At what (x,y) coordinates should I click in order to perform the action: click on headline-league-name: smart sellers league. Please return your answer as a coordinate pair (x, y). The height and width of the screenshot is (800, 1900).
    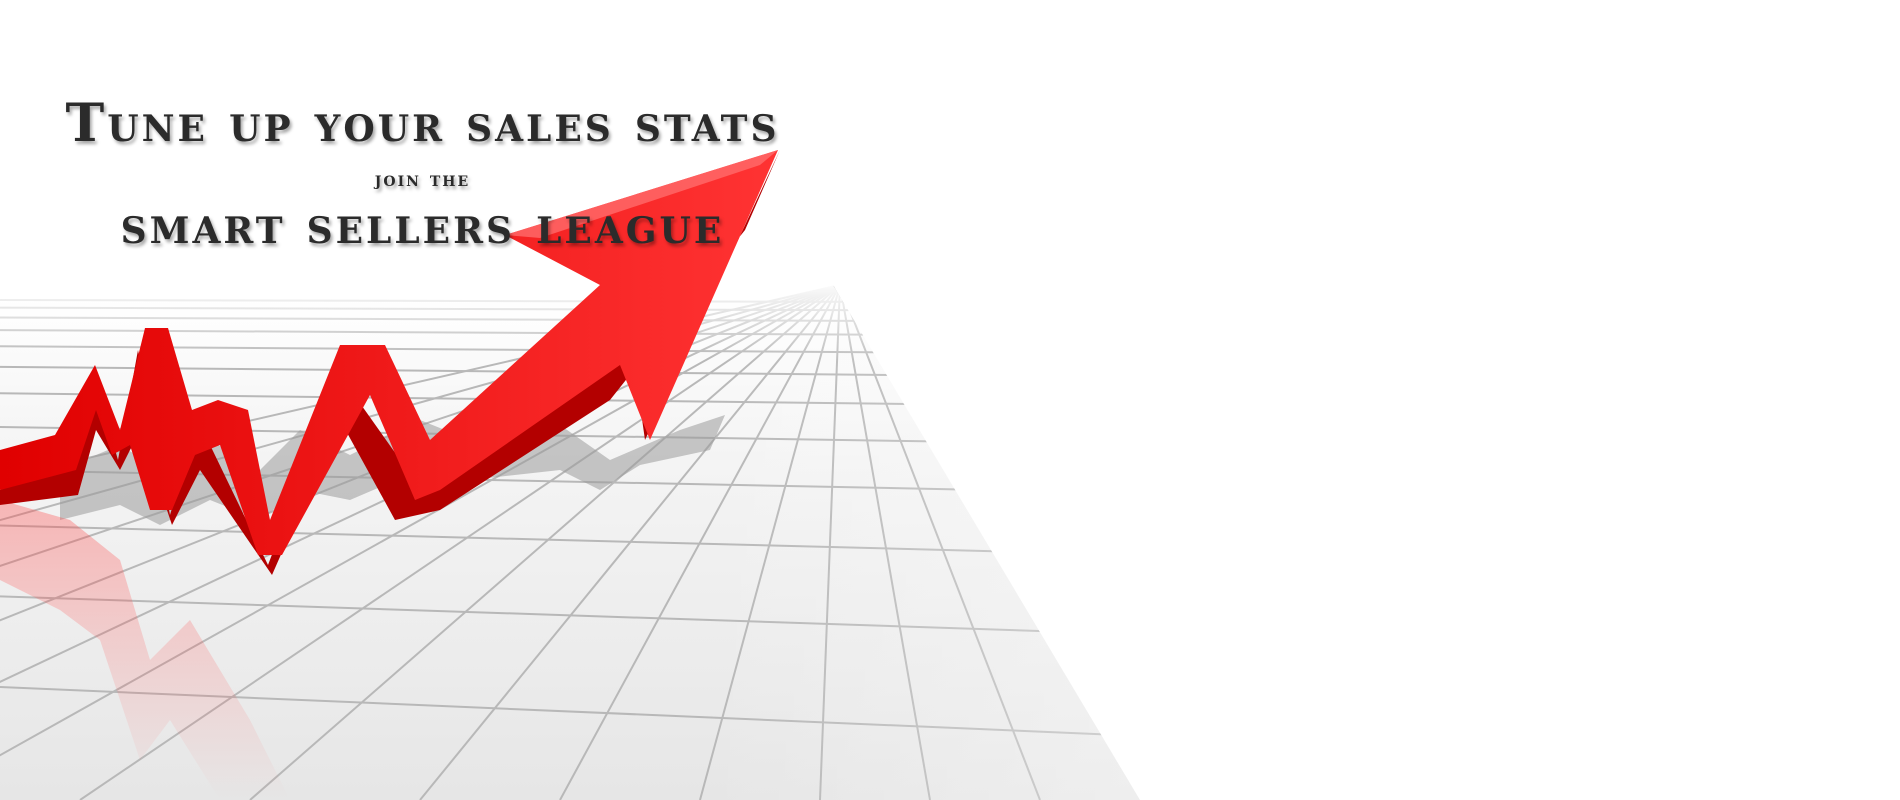
    Looking at the image, I should click on (422, 225).